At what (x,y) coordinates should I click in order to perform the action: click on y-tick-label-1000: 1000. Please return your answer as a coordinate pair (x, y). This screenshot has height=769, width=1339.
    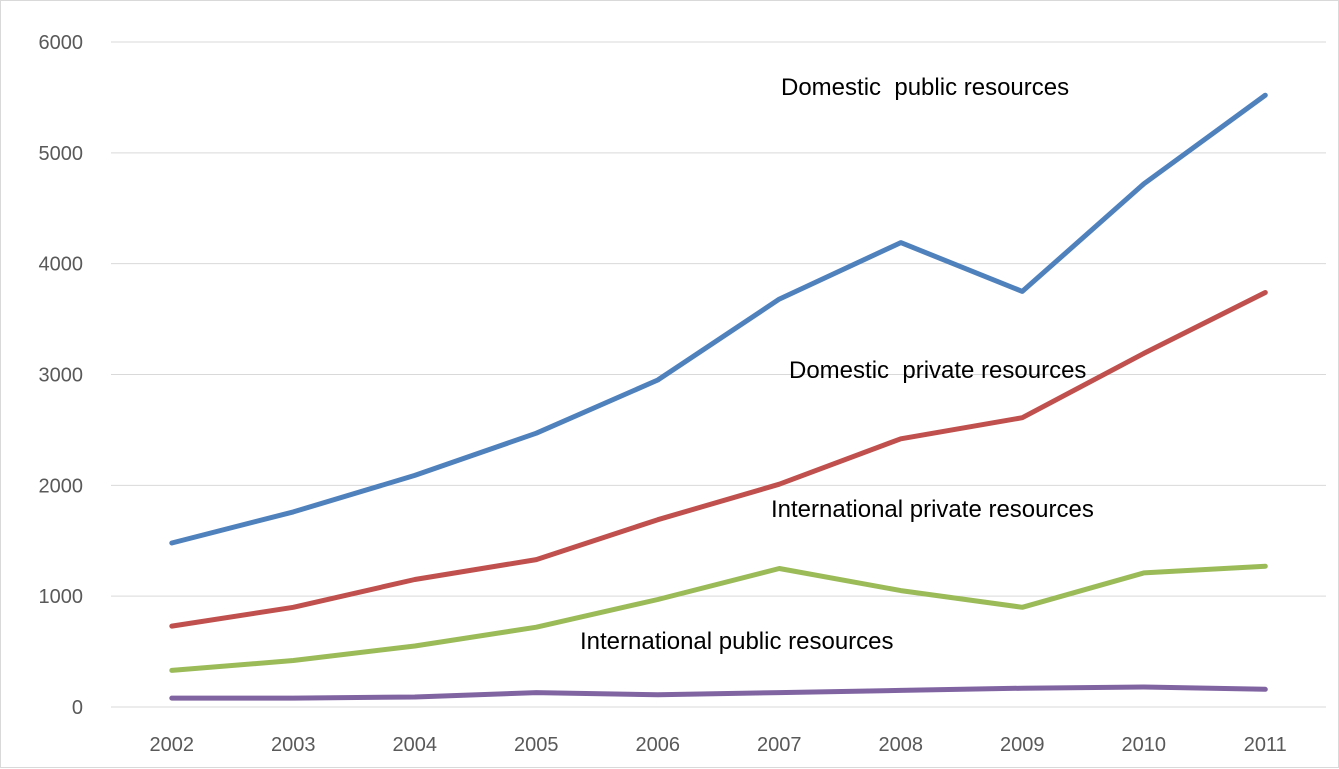
    Looking at the image, I should click on (61, 597).